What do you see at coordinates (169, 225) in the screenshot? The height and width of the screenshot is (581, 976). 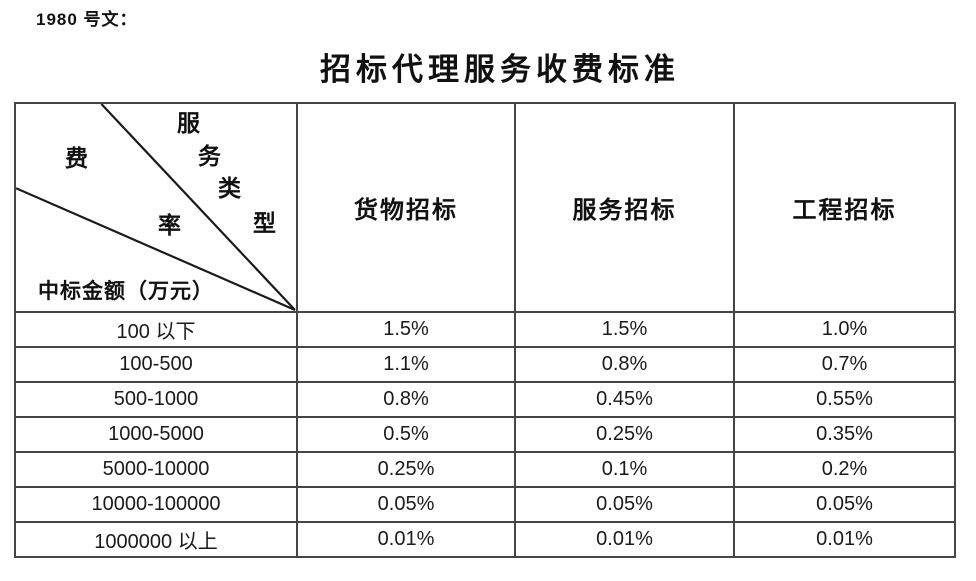 I see `corner-fee-rate-char: 率` at bounding box center [169, 225].